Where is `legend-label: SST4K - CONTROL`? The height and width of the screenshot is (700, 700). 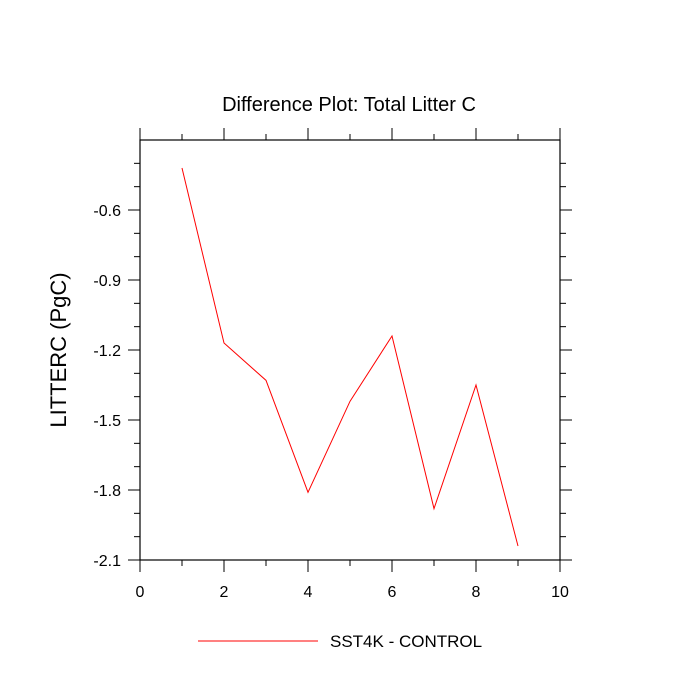 legend-label: SST4K - CONTROL is located at coordinates (406, 641).